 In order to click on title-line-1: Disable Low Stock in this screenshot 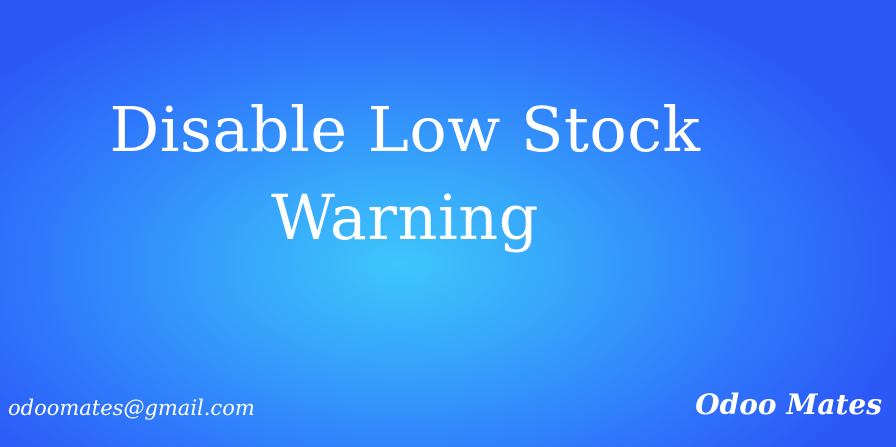, I will do `click(405, 129)`.